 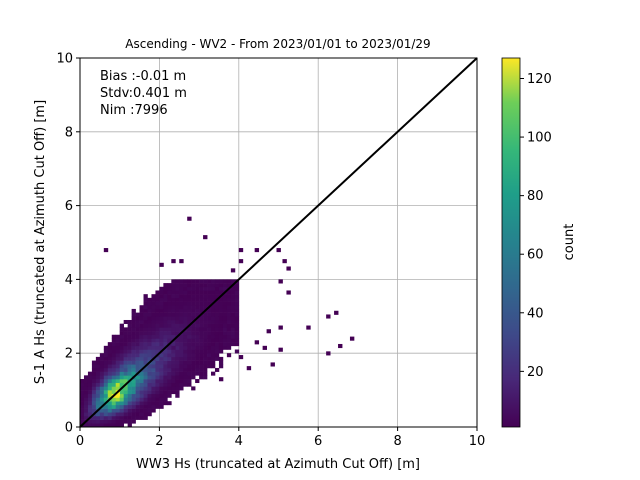 What do you see at coordinates (569, 242) in the screenshot?
I see `colorbar-label: count` at bounding box center [569, 242].